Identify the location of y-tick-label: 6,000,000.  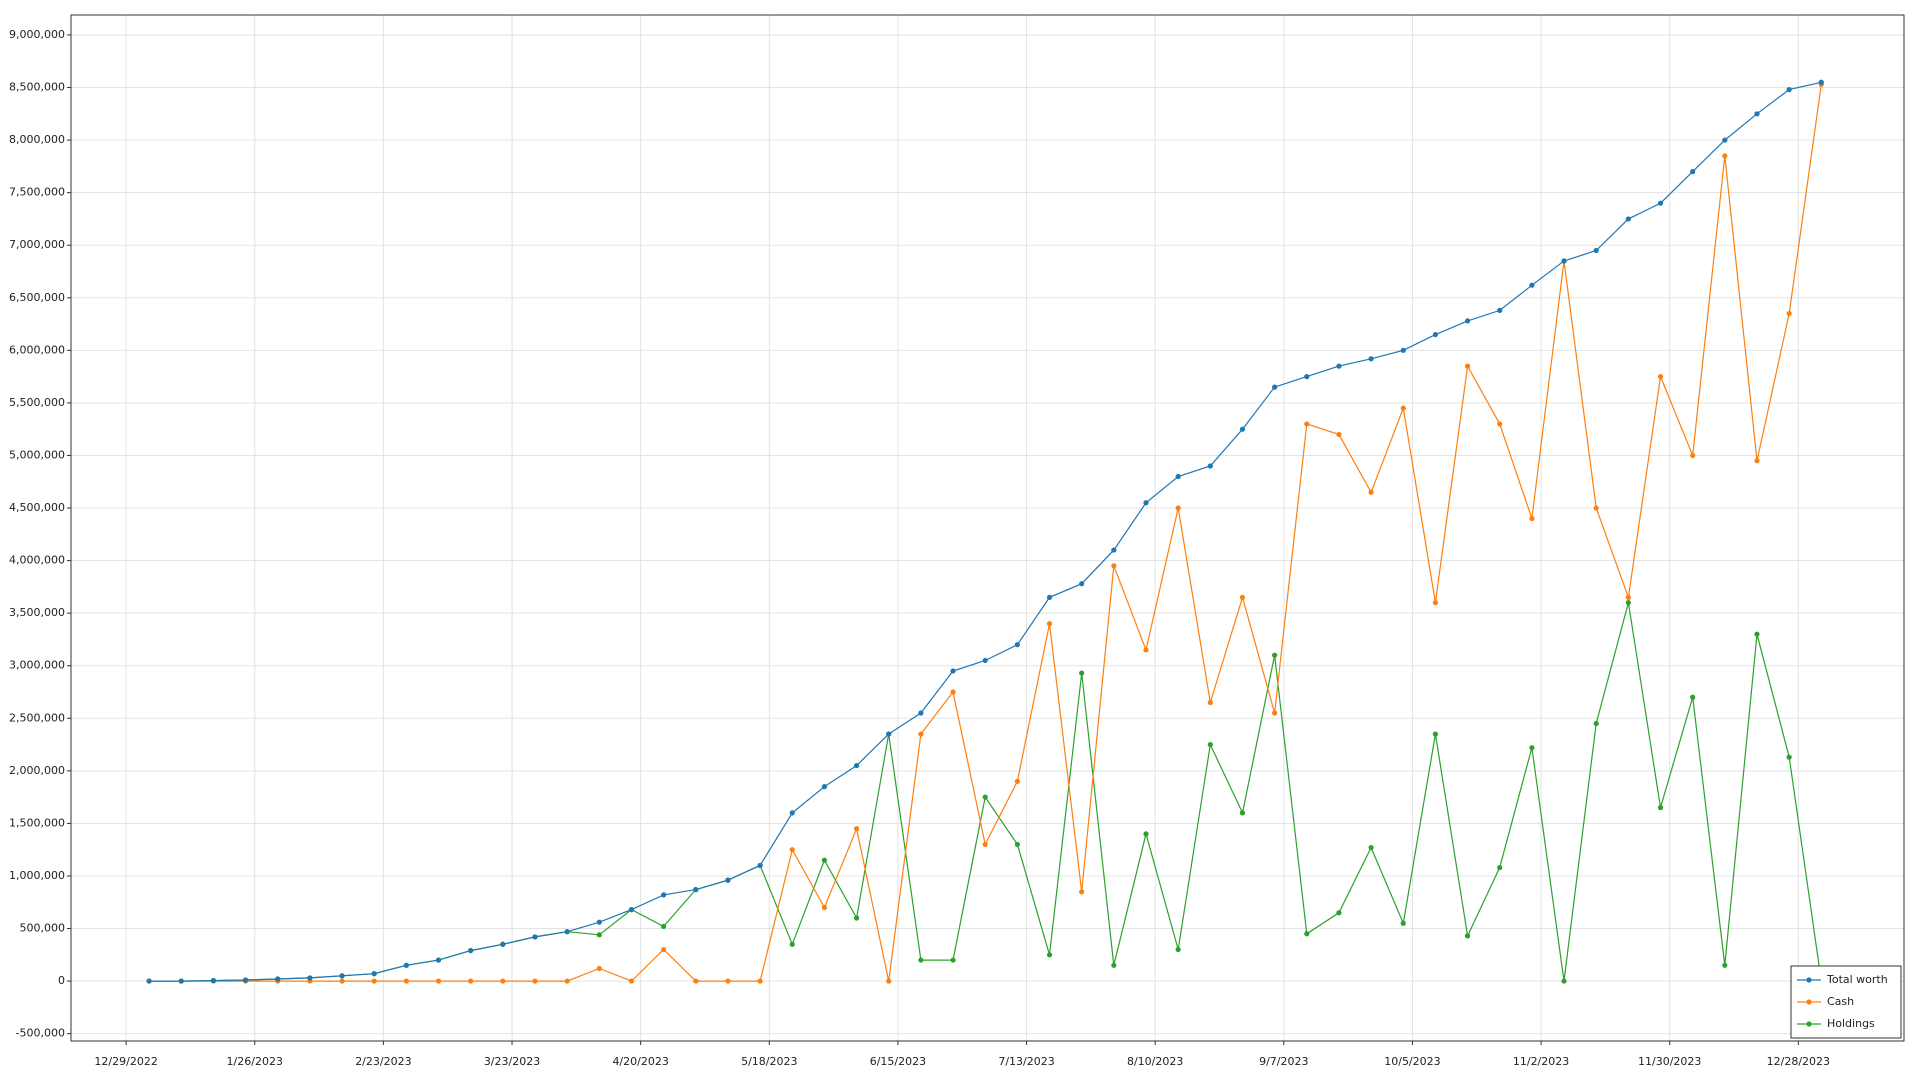
(37, 349).